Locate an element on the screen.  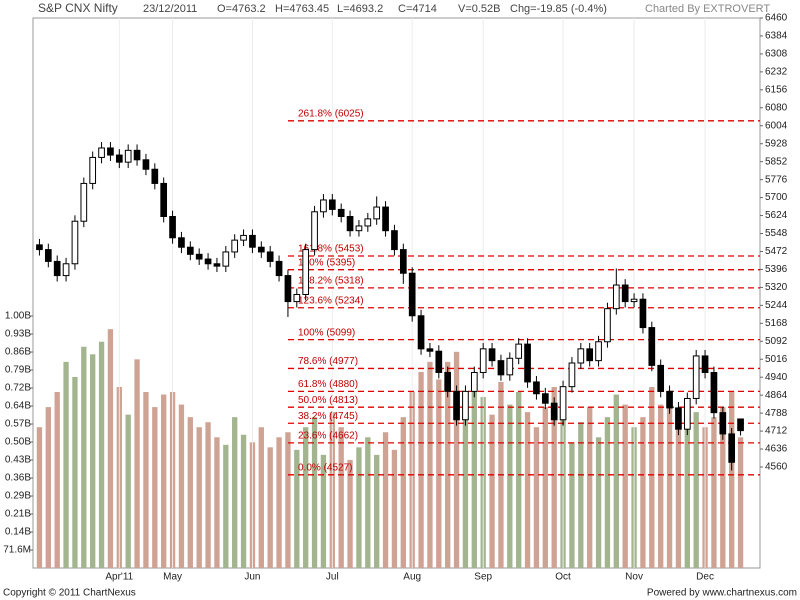
y-tick-label: 4636 is located at coordinates (776, 449).